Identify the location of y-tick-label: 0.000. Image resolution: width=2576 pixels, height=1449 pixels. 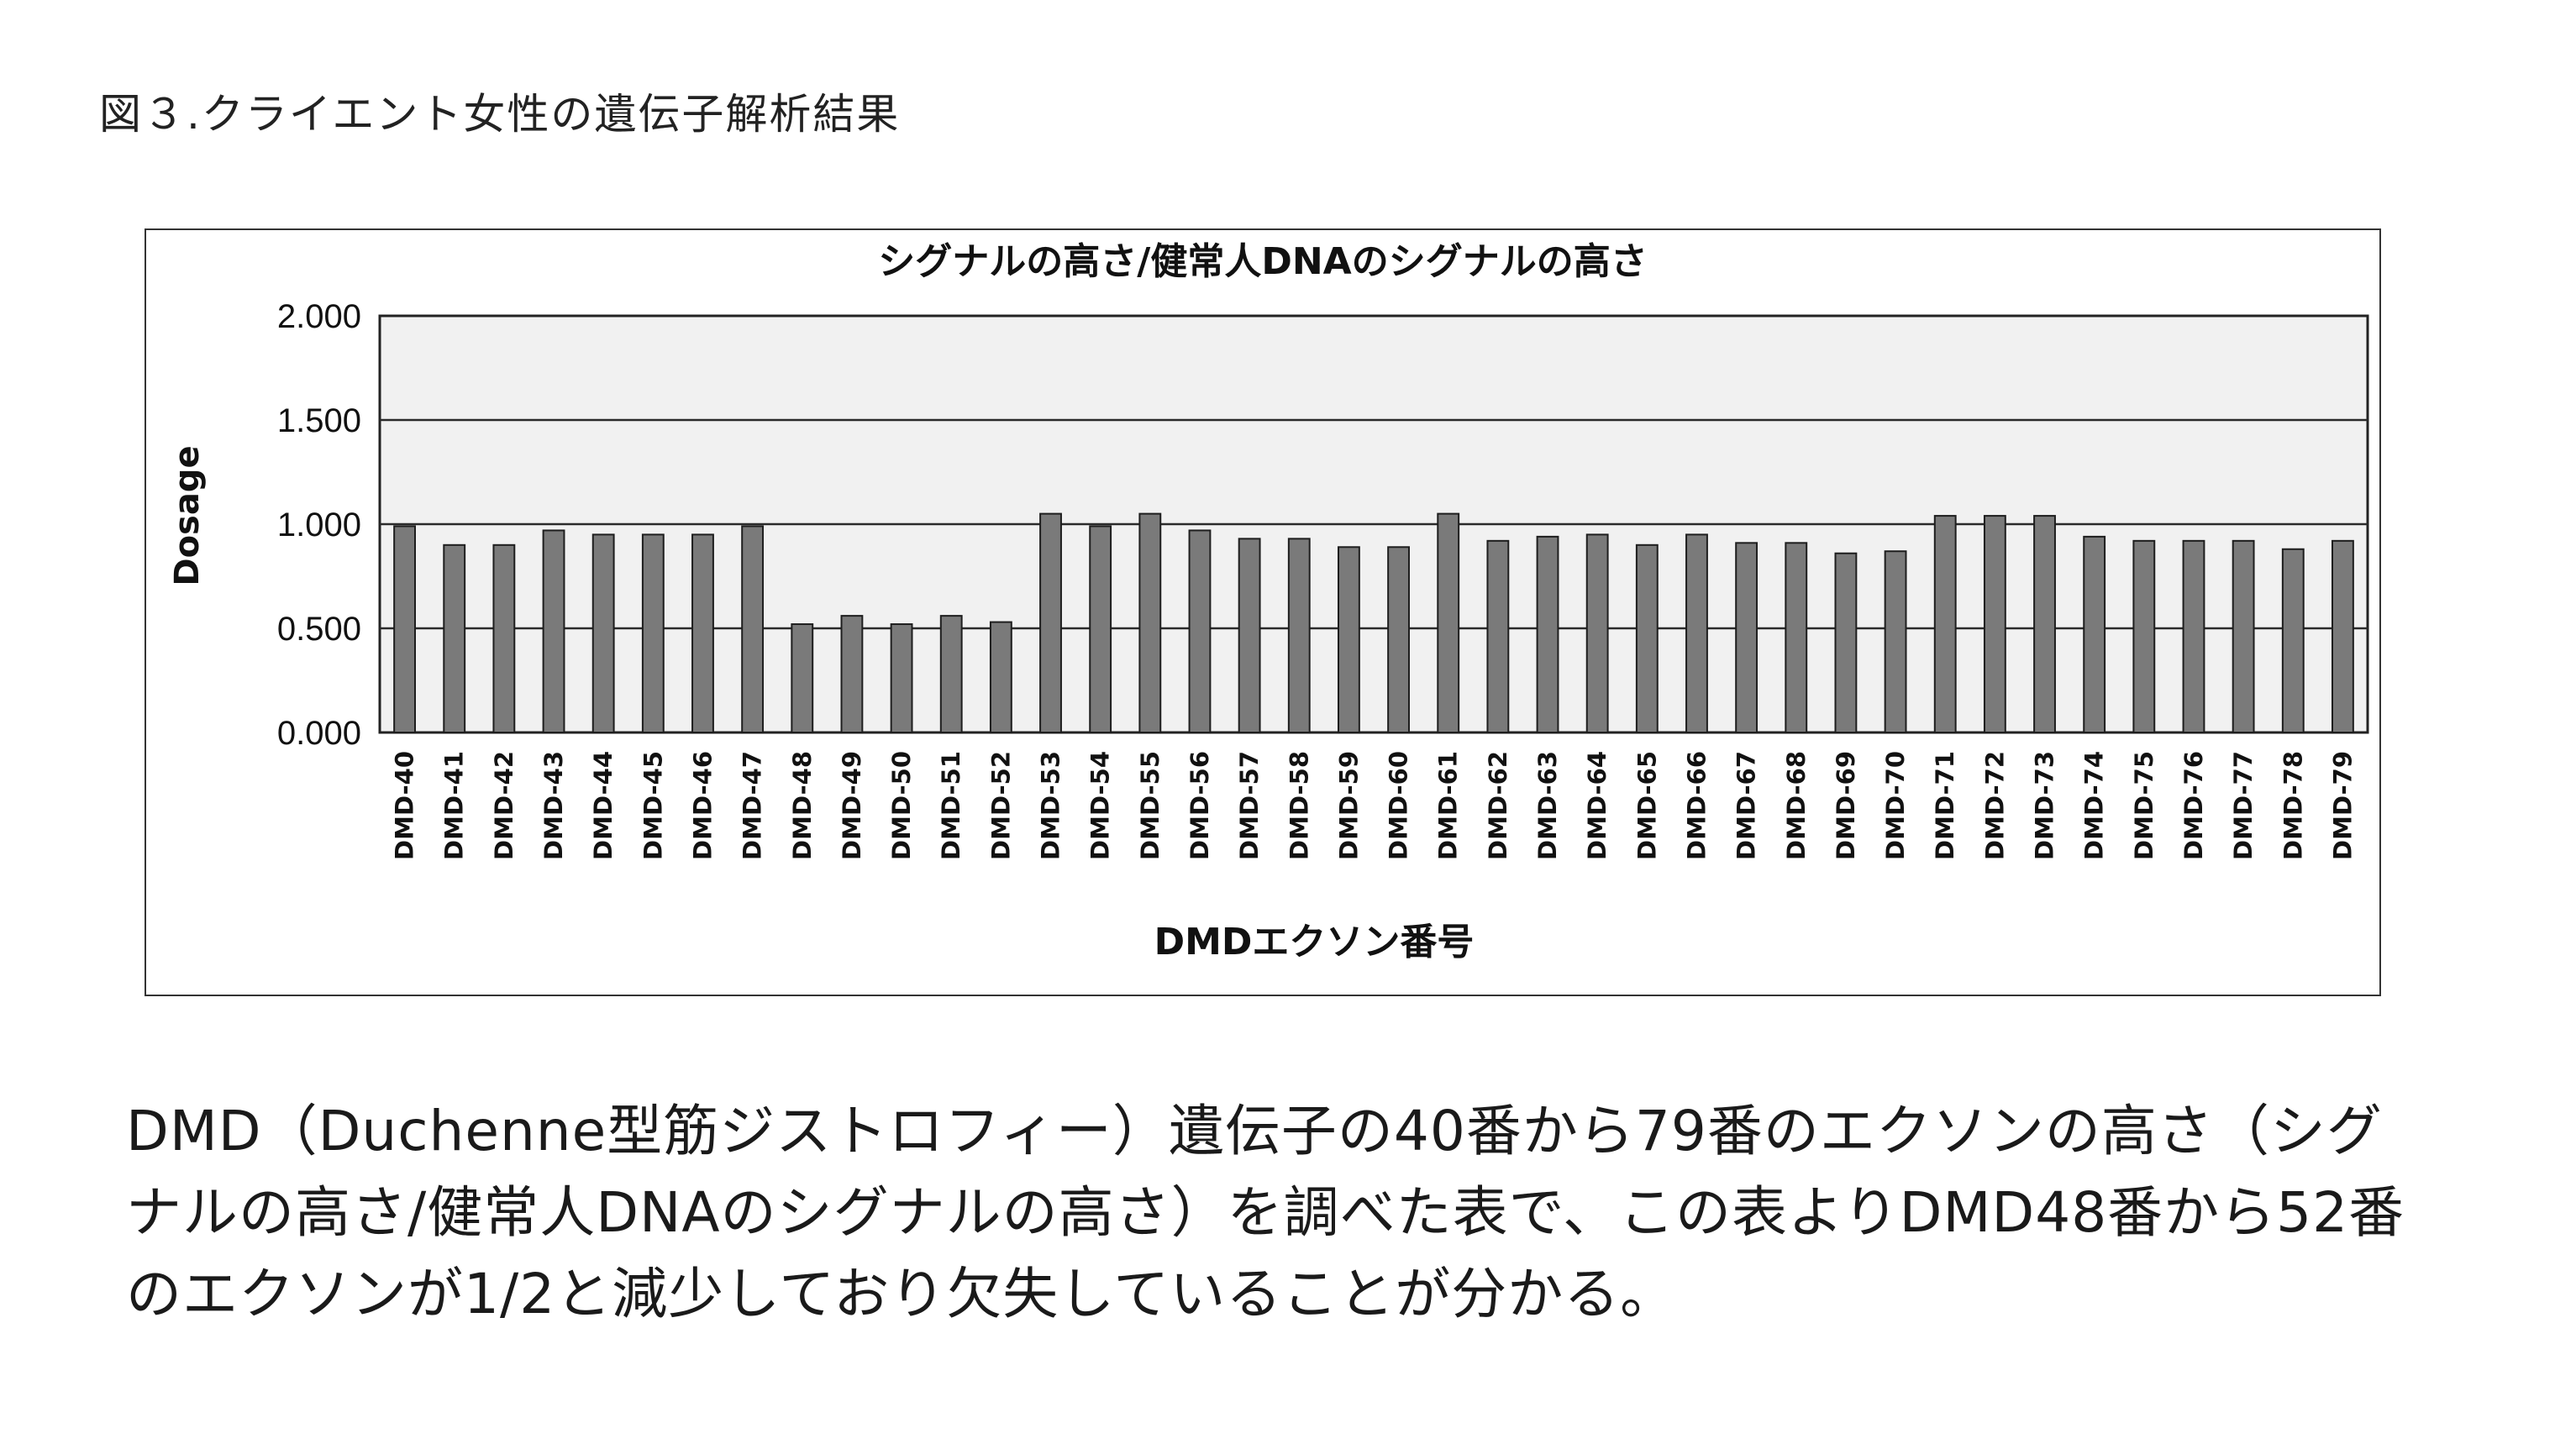
(319, 733).